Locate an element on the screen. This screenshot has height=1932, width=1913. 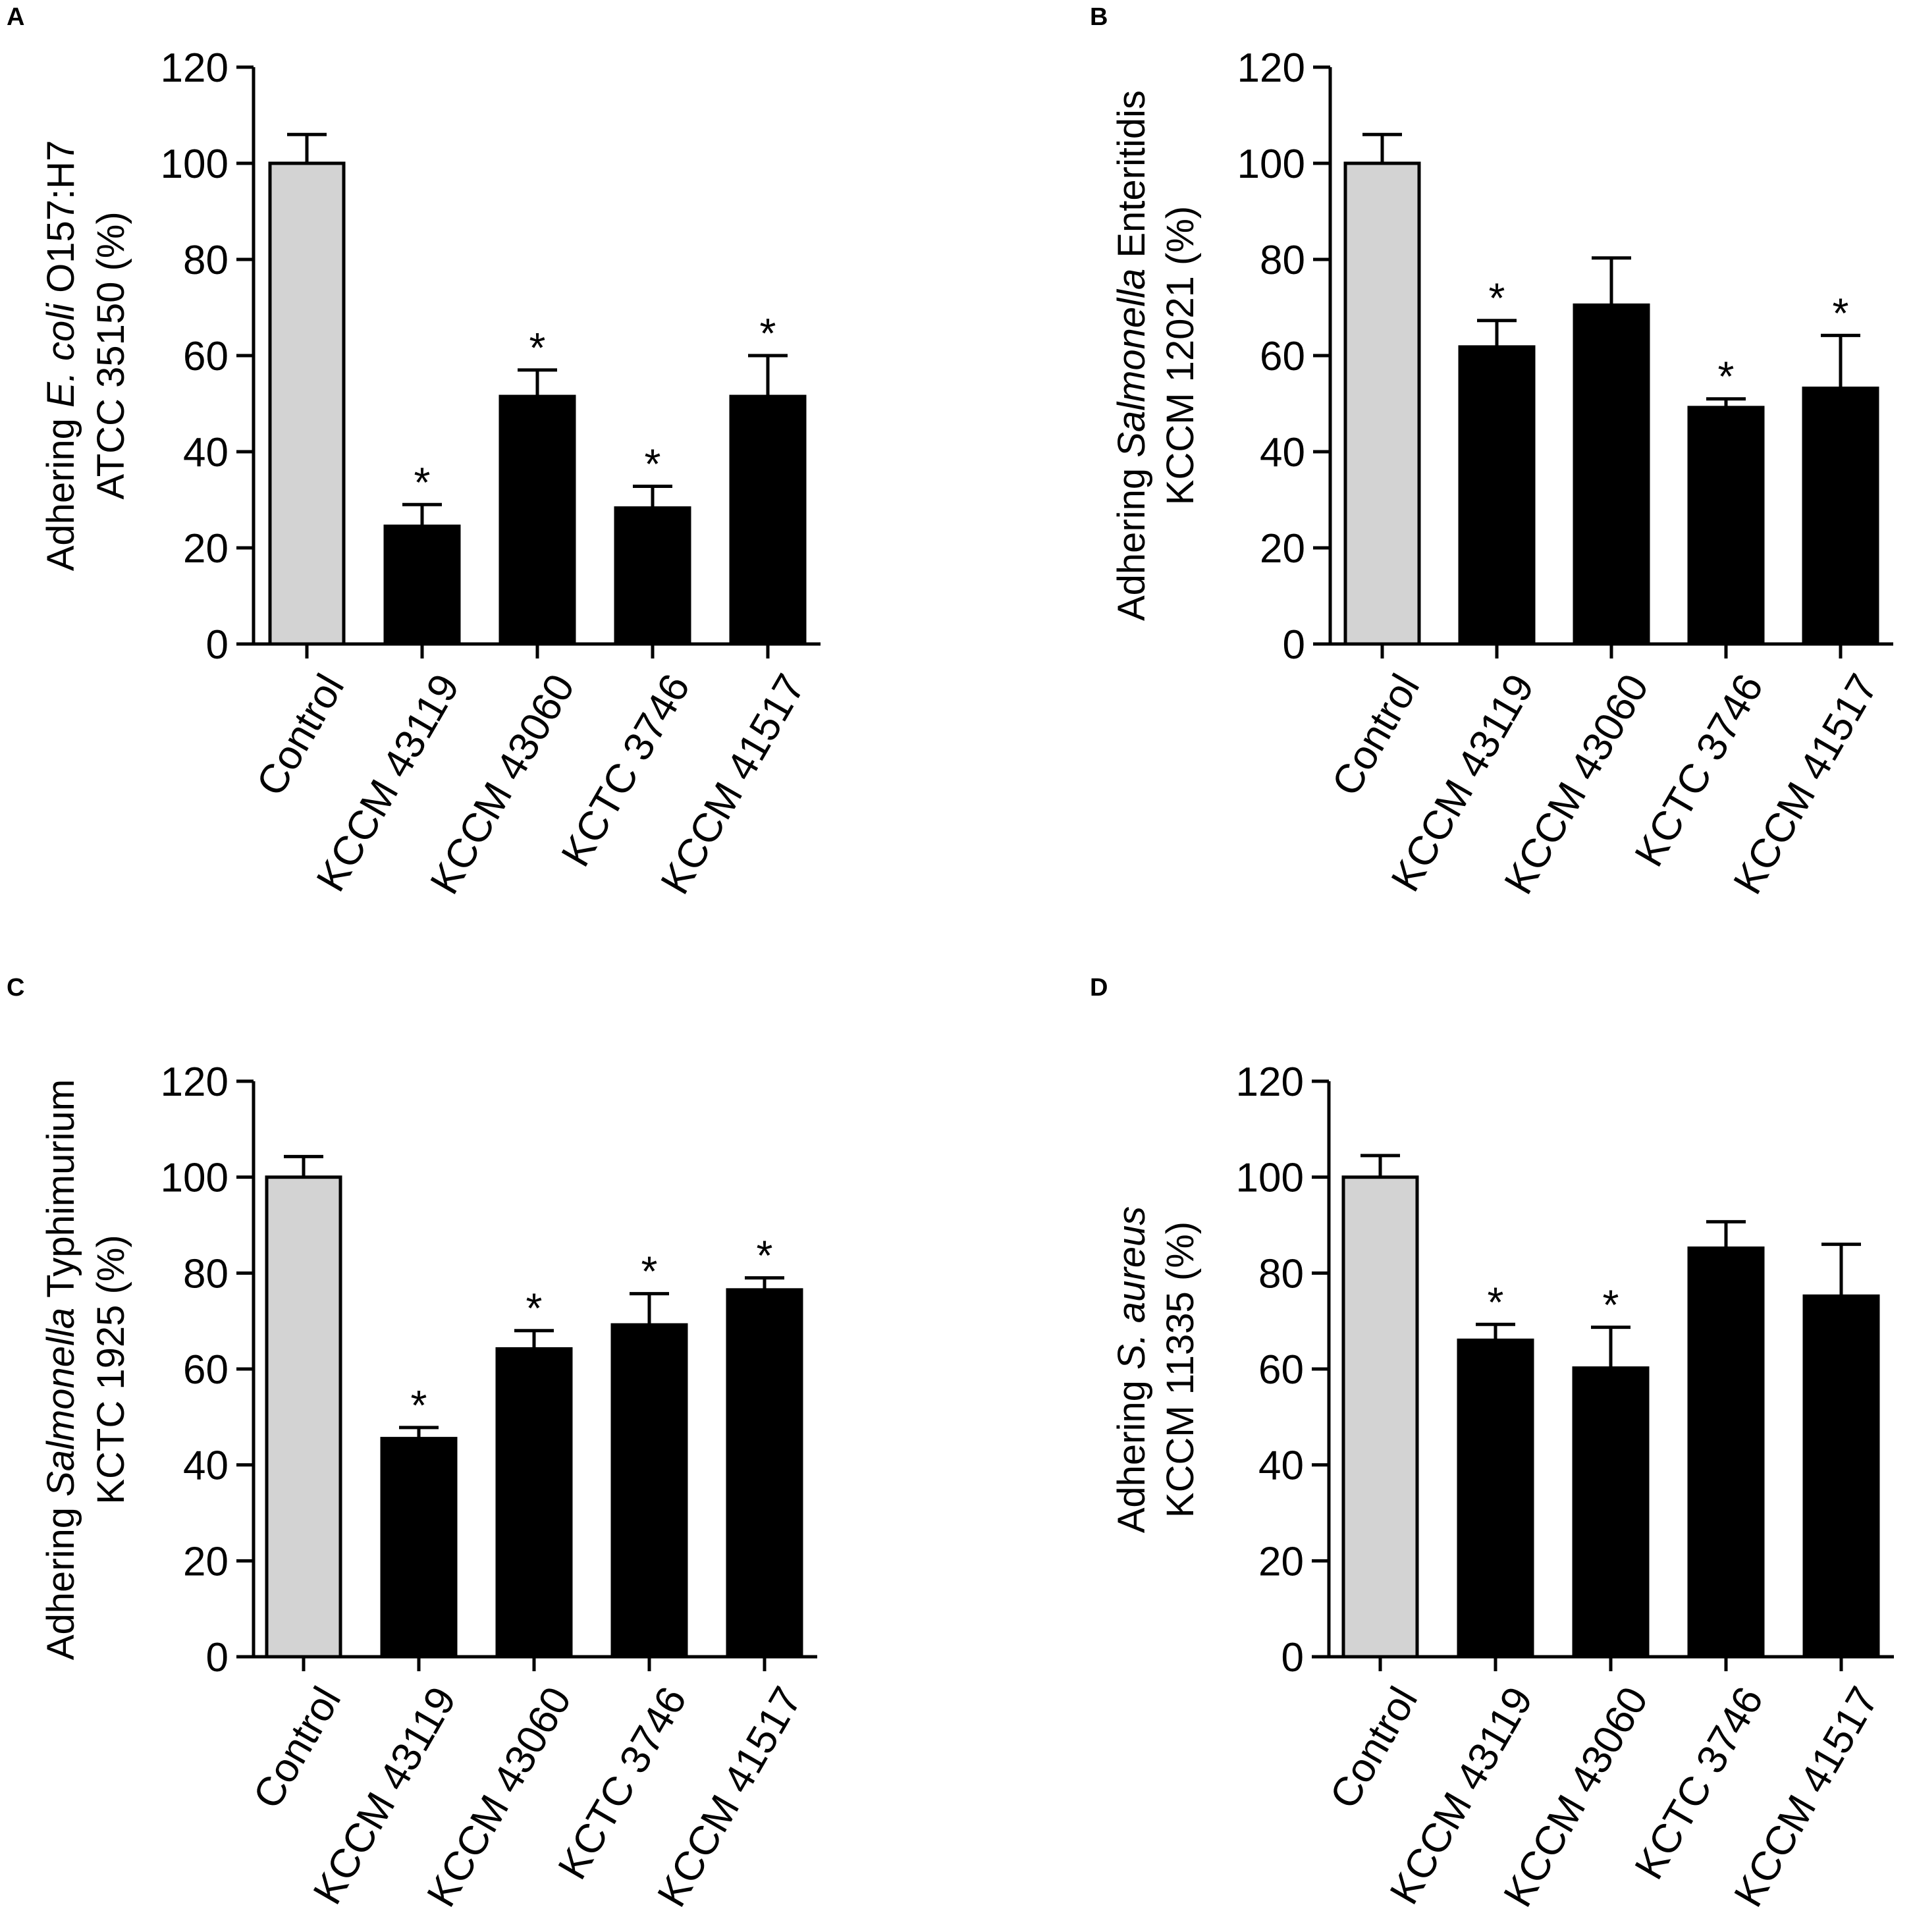
y-axis-label-line2: KCCM 12021 (%) is located at coordinates (1180, 355).